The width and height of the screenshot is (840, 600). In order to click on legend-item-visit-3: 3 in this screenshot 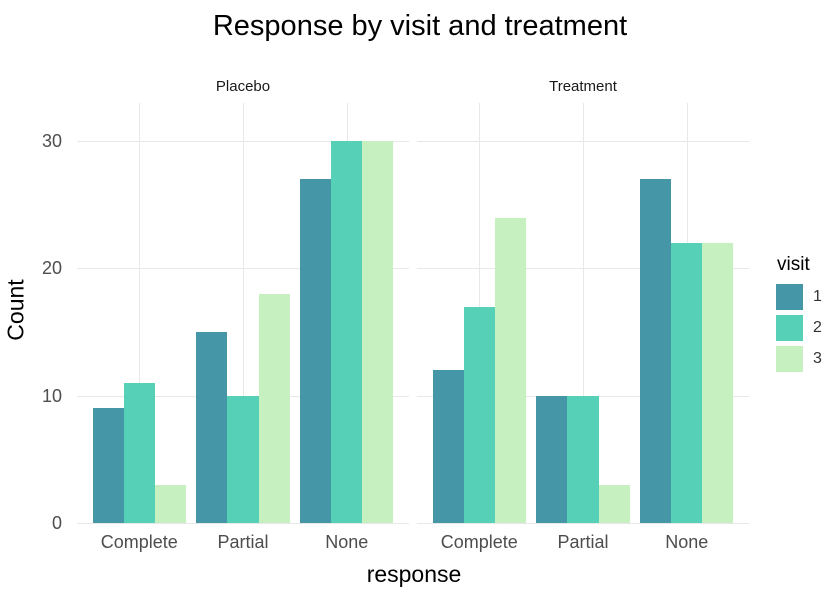, I will do `click(799, 359)`.